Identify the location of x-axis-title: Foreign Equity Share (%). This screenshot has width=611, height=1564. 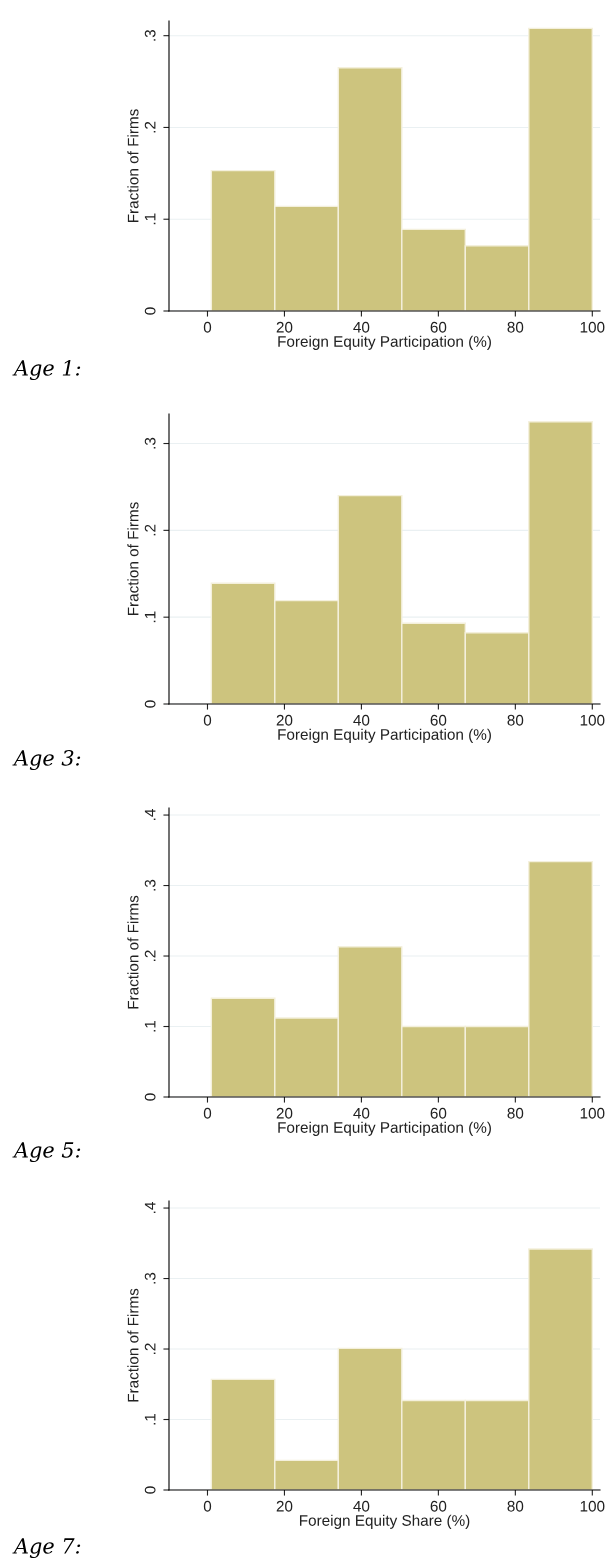
(385, 1521).